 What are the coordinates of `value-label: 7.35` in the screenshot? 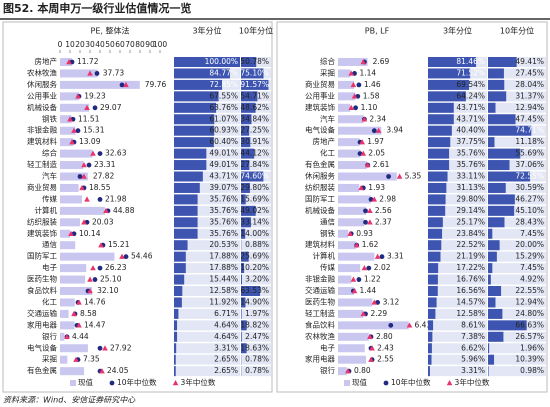 It's located at (91, 359).